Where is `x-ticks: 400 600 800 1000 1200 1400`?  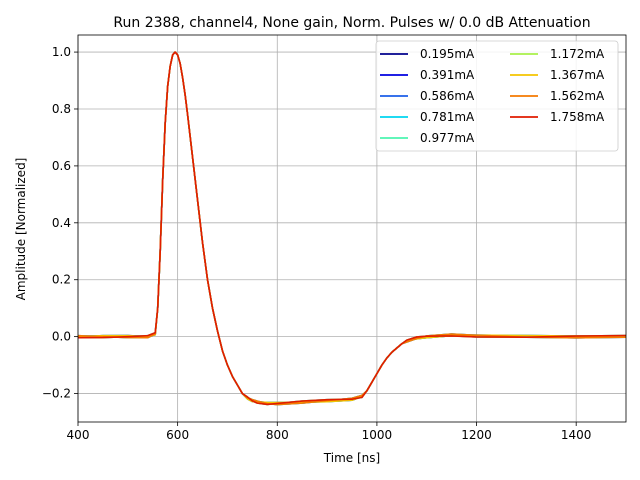
x-ticks: 400 600 800 1000 1200 1400 is located at coordinates (329, 432).